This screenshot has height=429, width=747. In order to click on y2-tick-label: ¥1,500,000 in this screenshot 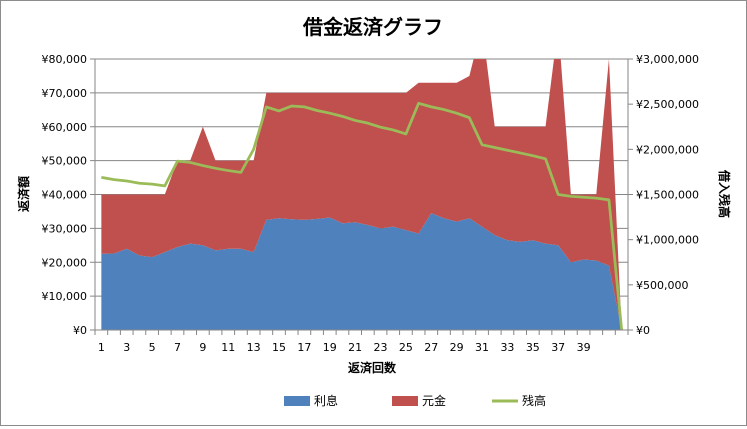, I will do `click(667, 195)`.